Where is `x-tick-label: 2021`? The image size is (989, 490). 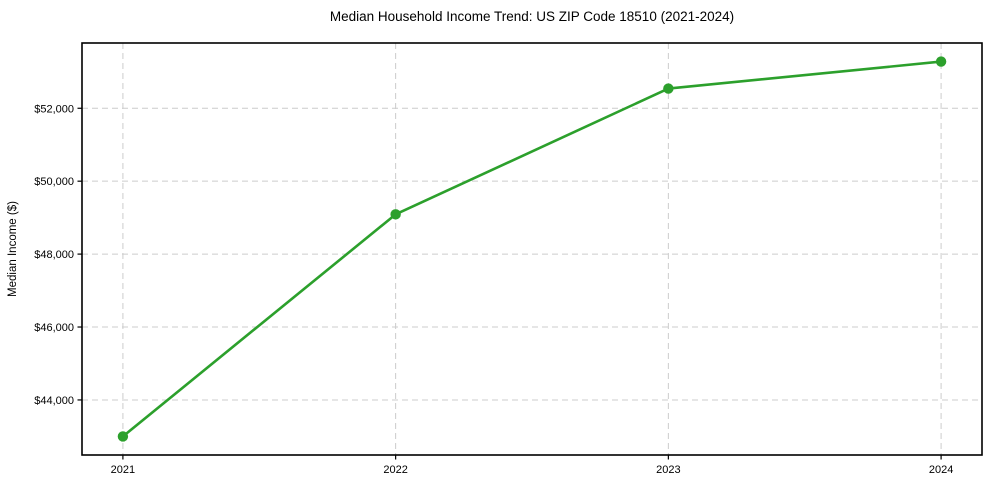 x-tick-label: 2021 is located at coordinates (123, 470).